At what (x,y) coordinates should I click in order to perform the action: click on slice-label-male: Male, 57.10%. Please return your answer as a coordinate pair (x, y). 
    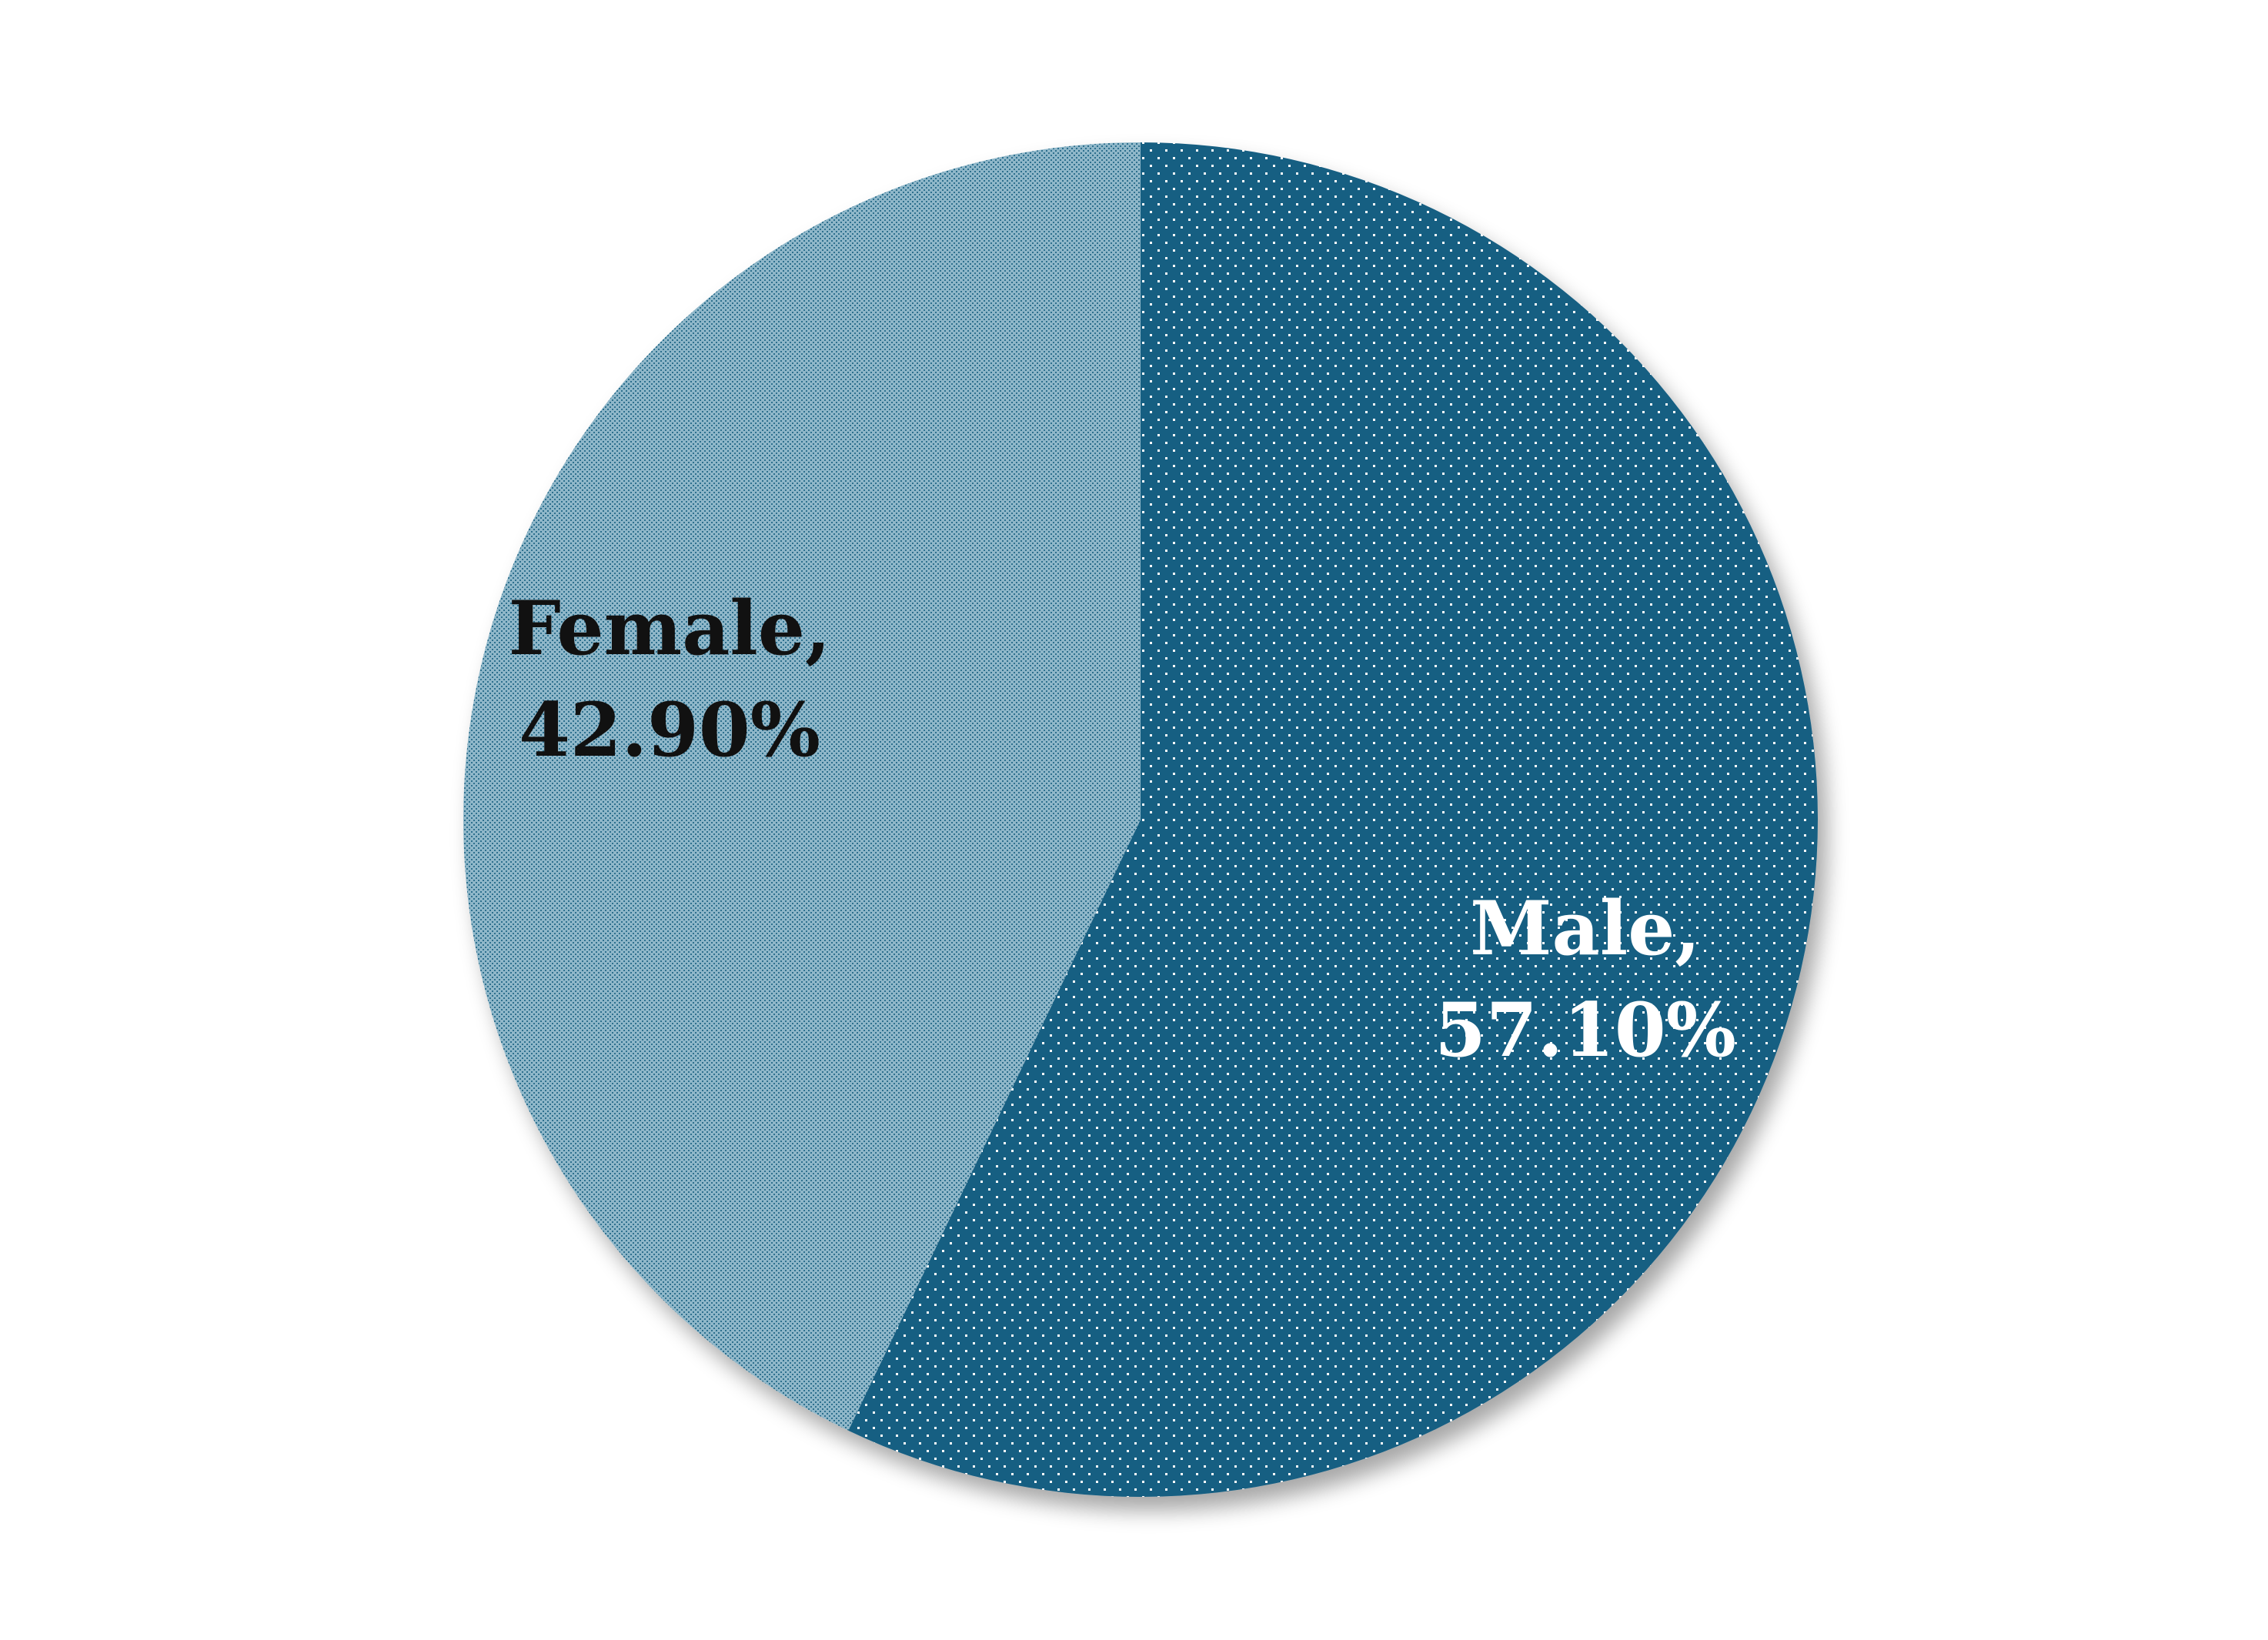
    Looking at the image, I should click on (1585, 979).